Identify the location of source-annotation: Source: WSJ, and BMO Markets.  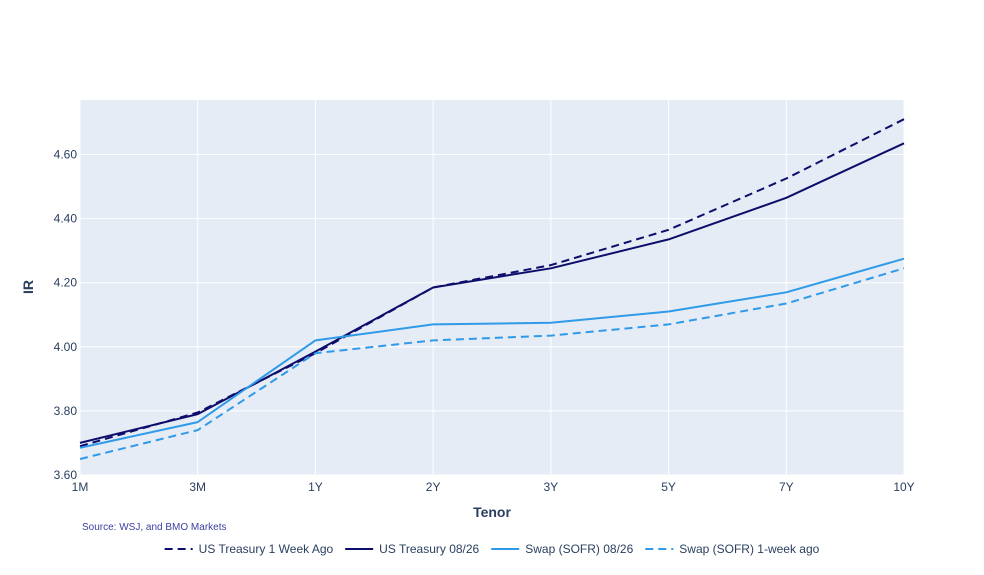
(154, 527).